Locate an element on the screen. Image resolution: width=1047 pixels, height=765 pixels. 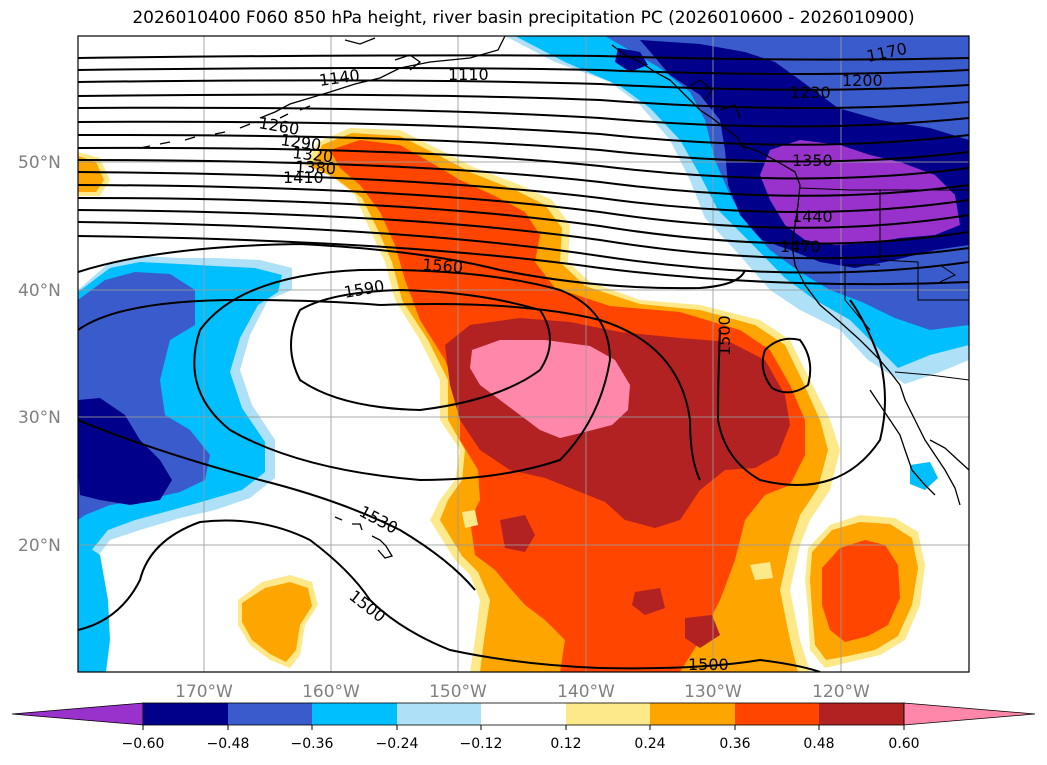
colorbar-tick-label: 0.12 is located at coordinates (565, 744).